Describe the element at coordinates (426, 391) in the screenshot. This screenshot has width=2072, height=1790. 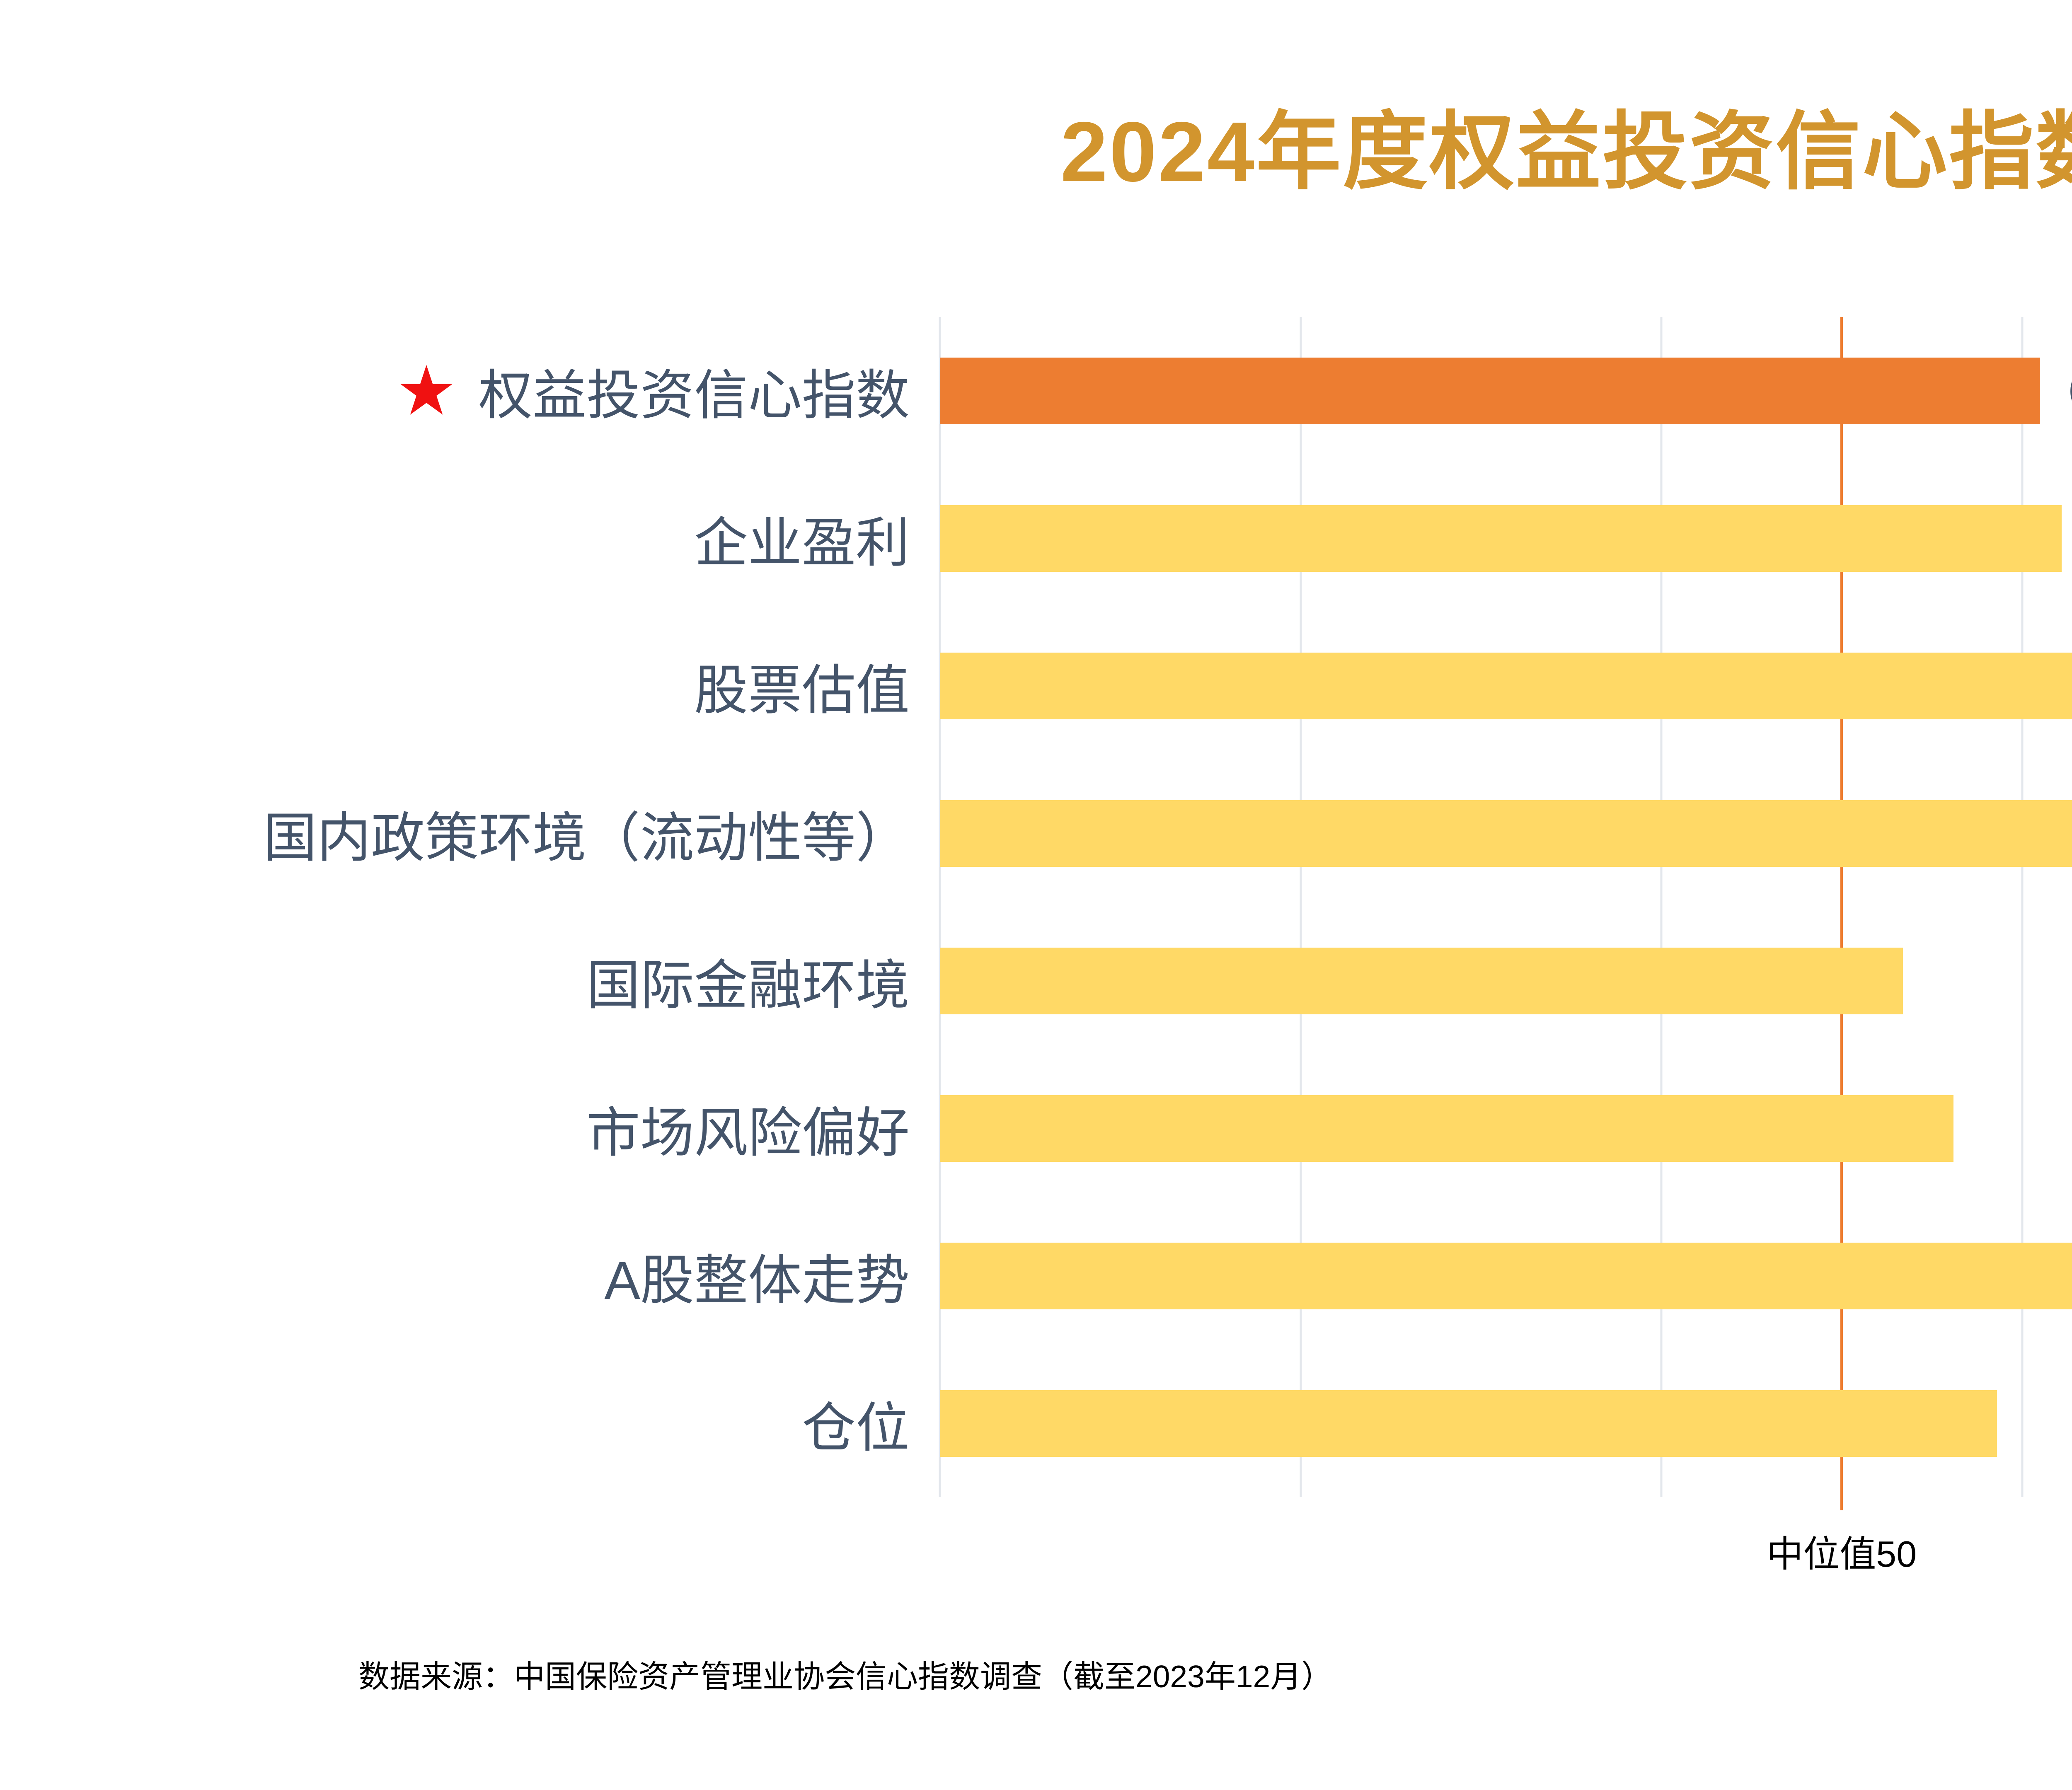
I see `star-icon: ★` at that location.